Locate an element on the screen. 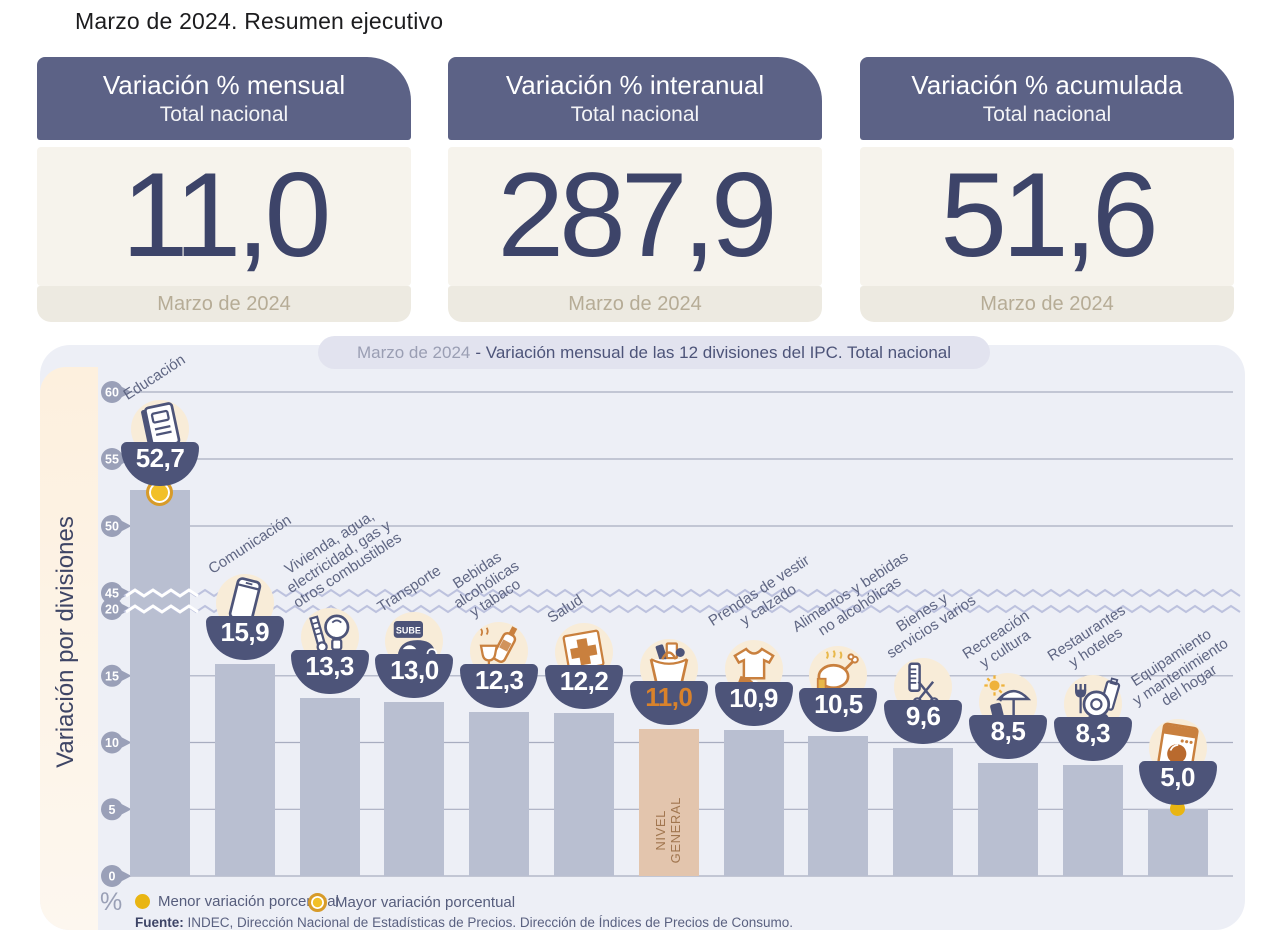 The width and height of the screenshot is (1283, 948). bar-value-label: 13,3 is located at coordinates (329, 666).